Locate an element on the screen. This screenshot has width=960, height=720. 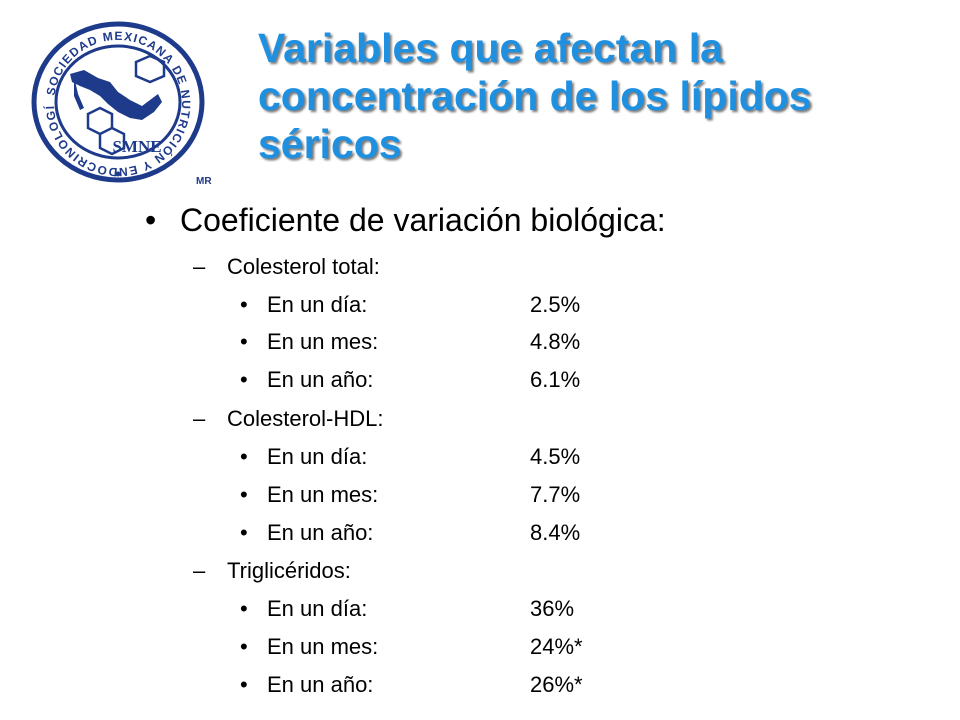
item-value: 6.1% is located at coordinates (555, 379).